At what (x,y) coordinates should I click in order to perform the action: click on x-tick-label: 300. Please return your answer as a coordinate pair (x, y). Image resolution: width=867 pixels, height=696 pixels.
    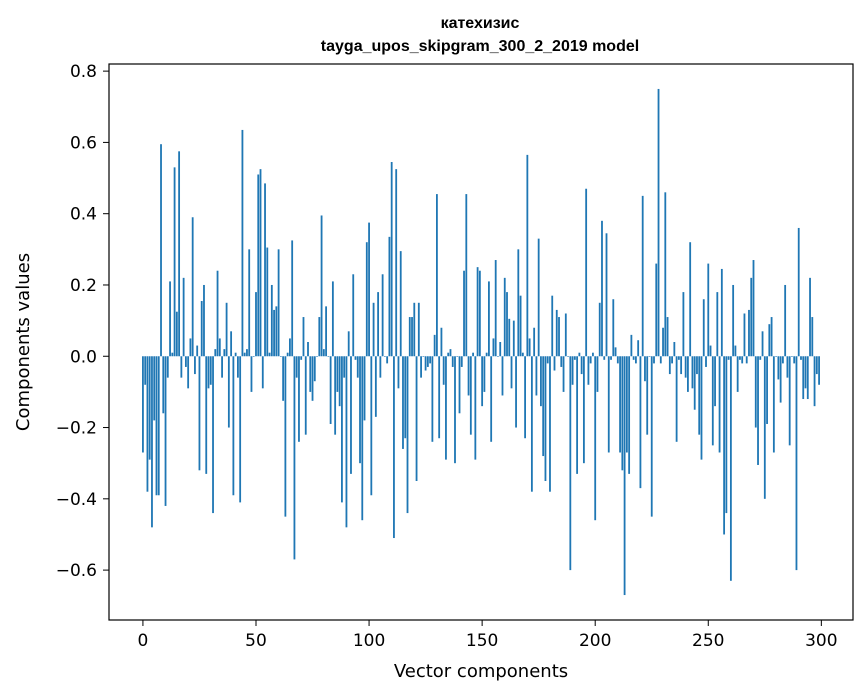
    Looking at the image, I should click on (821, 641).